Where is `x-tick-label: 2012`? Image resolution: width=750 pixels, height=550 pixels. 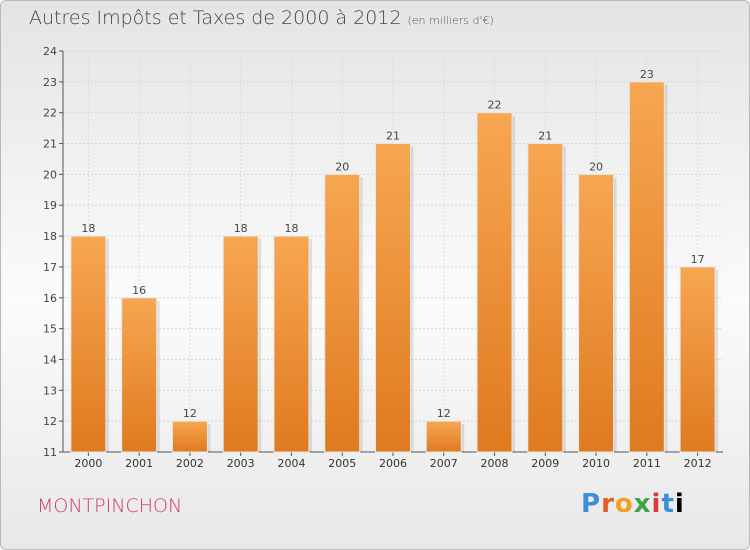 x-tick-label: 2012 is located at coordinates (698, 463).